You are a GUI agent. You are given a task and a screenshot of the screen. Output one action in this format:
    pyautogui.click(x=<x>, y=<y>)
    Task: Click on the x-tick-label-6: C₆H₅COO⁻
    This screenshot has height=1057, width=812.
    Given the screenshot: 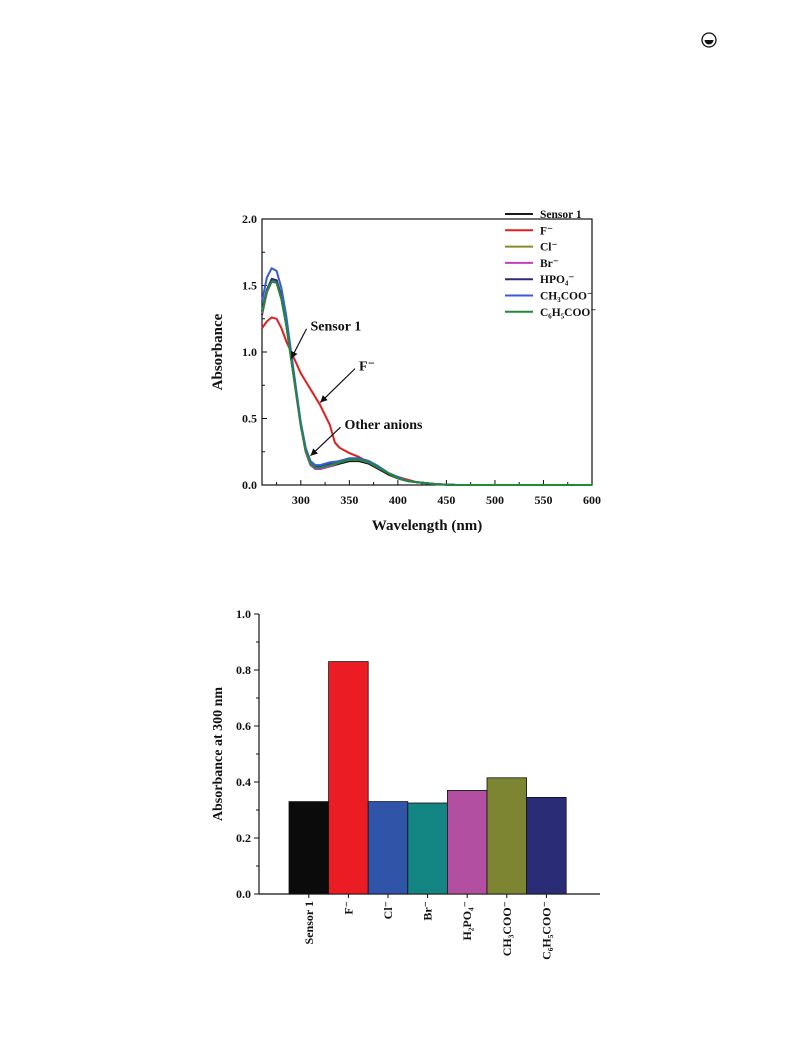 What is the action you would take?
    pyautogui.click(x=546, y=930)
    